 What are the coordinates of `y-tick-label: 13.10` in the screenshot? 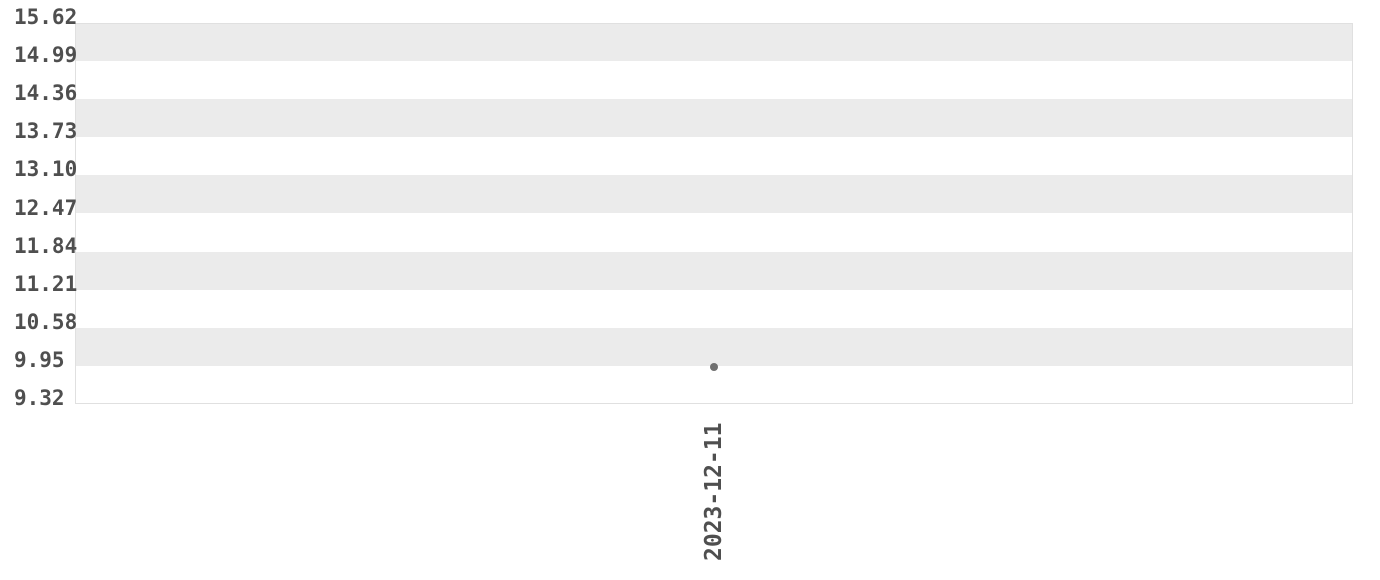 It's located at (46, 169).